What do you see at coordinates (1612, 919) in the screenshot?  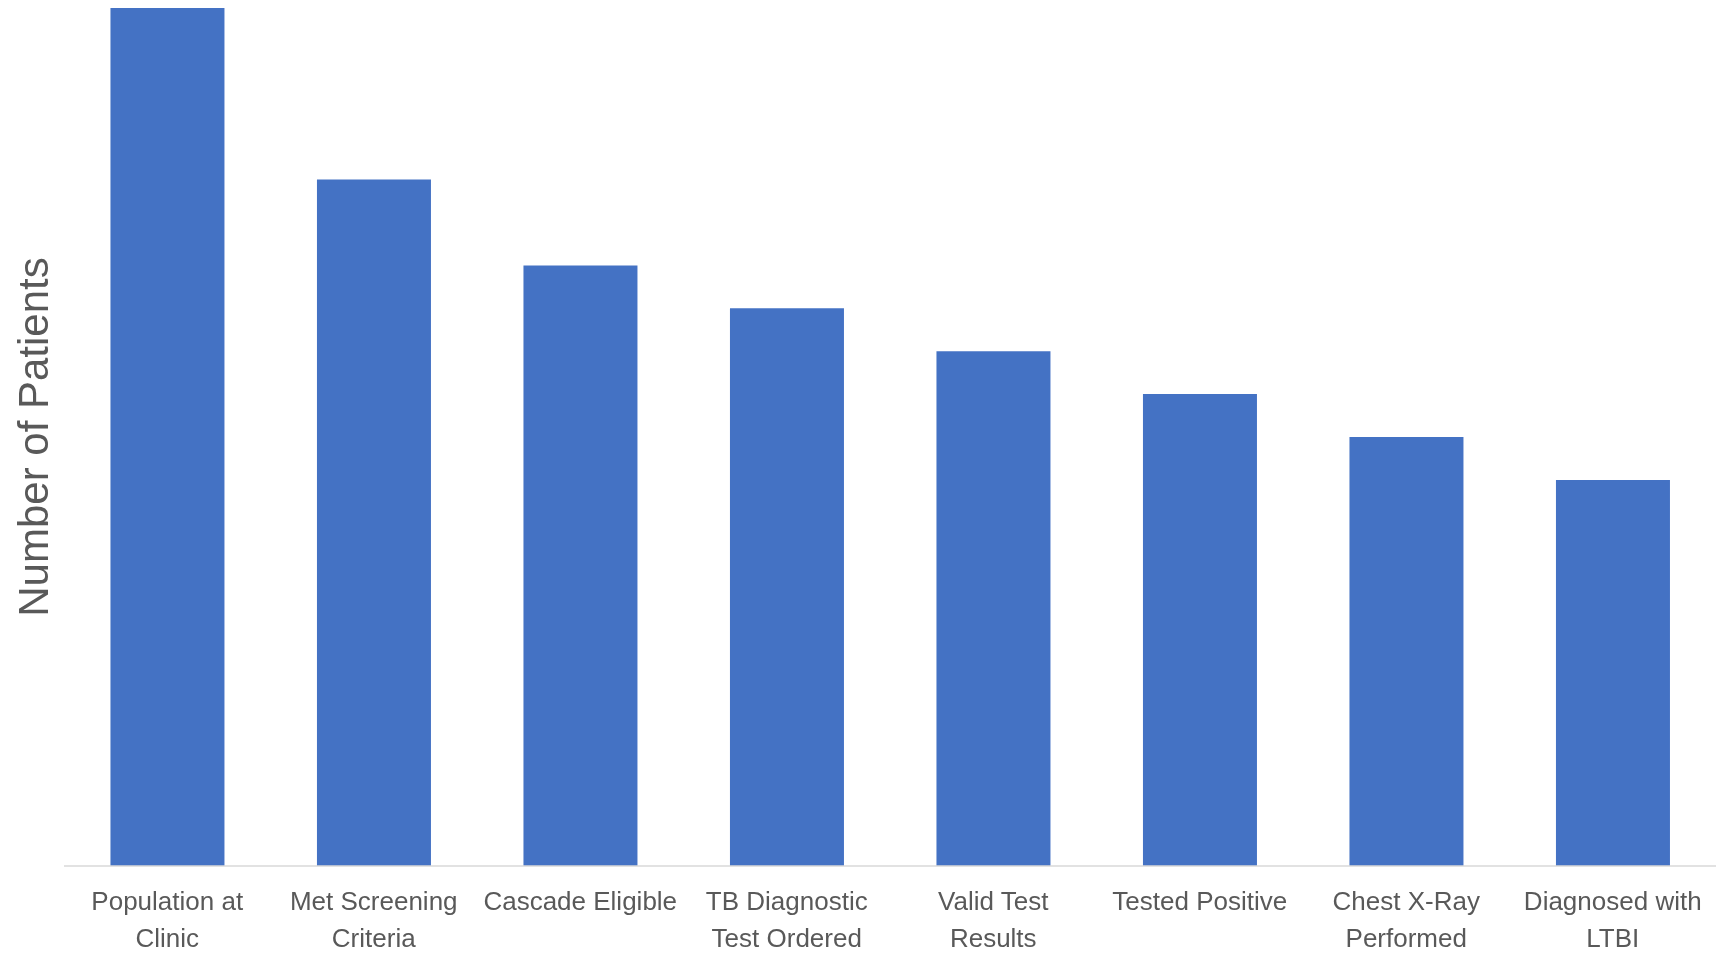 I see `x-tick-label: Diagnosed with LTBI` at bounding box center [1612, 919].